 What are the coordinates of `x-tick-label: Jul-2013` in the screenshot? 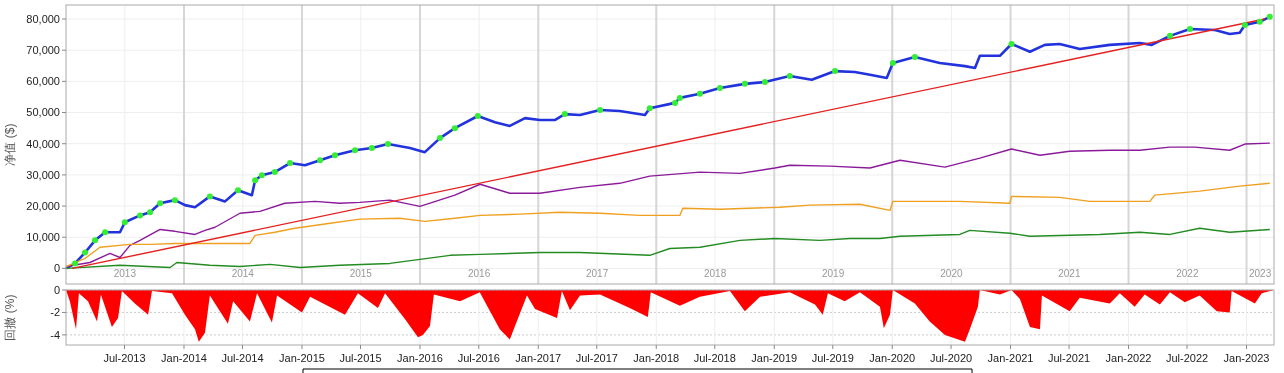 It's located at (124, 358).